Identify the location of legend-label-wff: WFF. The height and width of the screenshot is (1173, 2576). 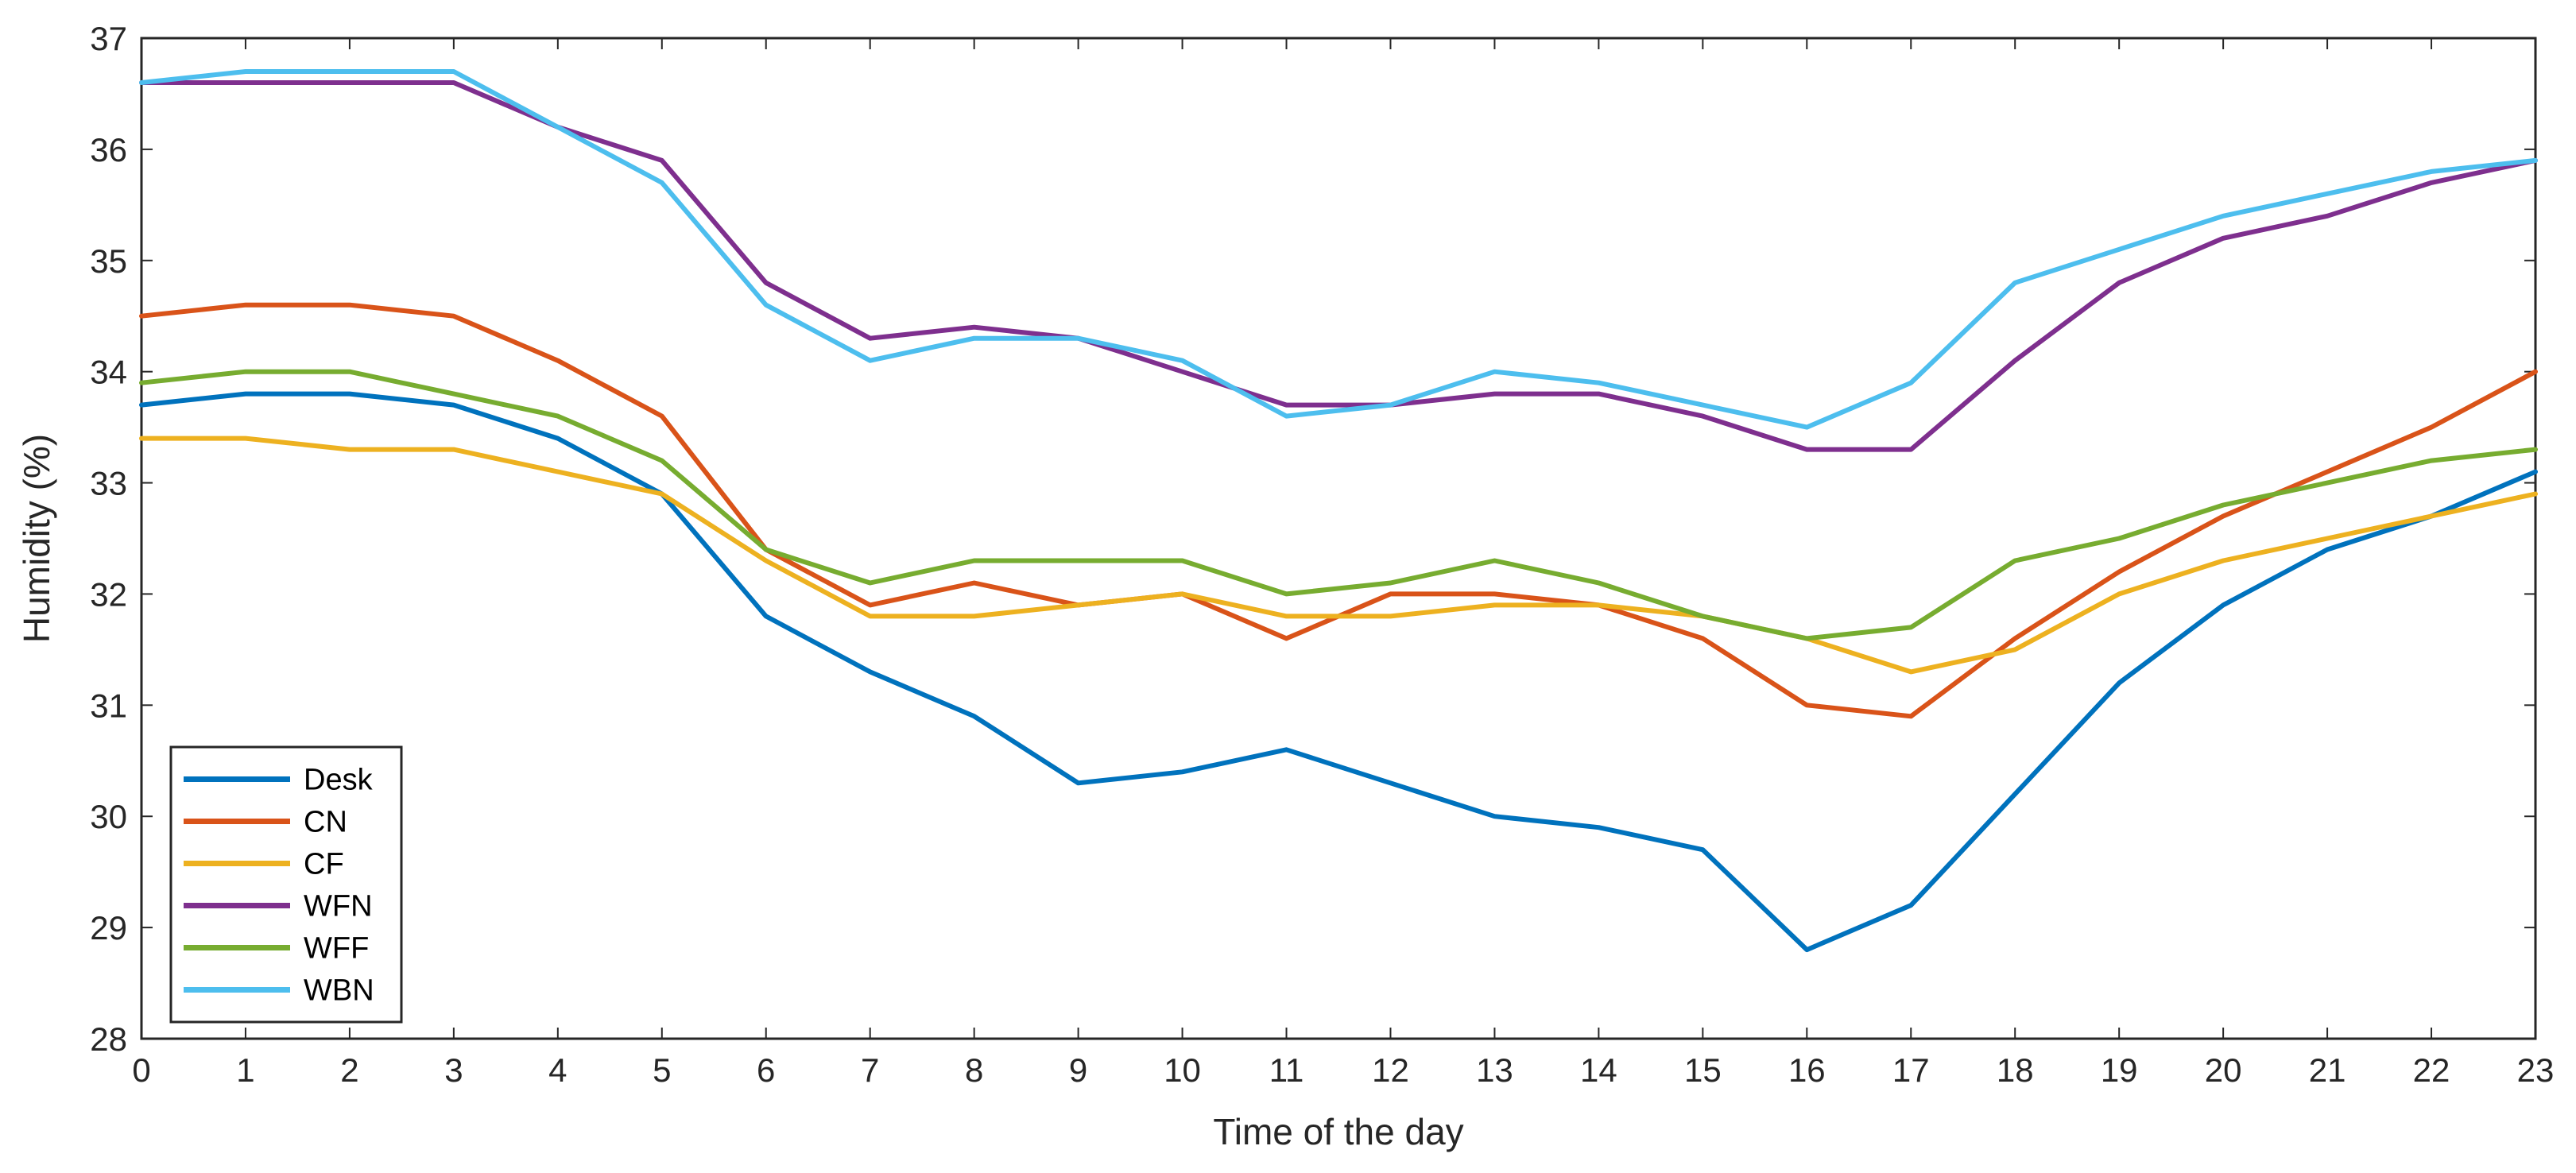
(336, 949).